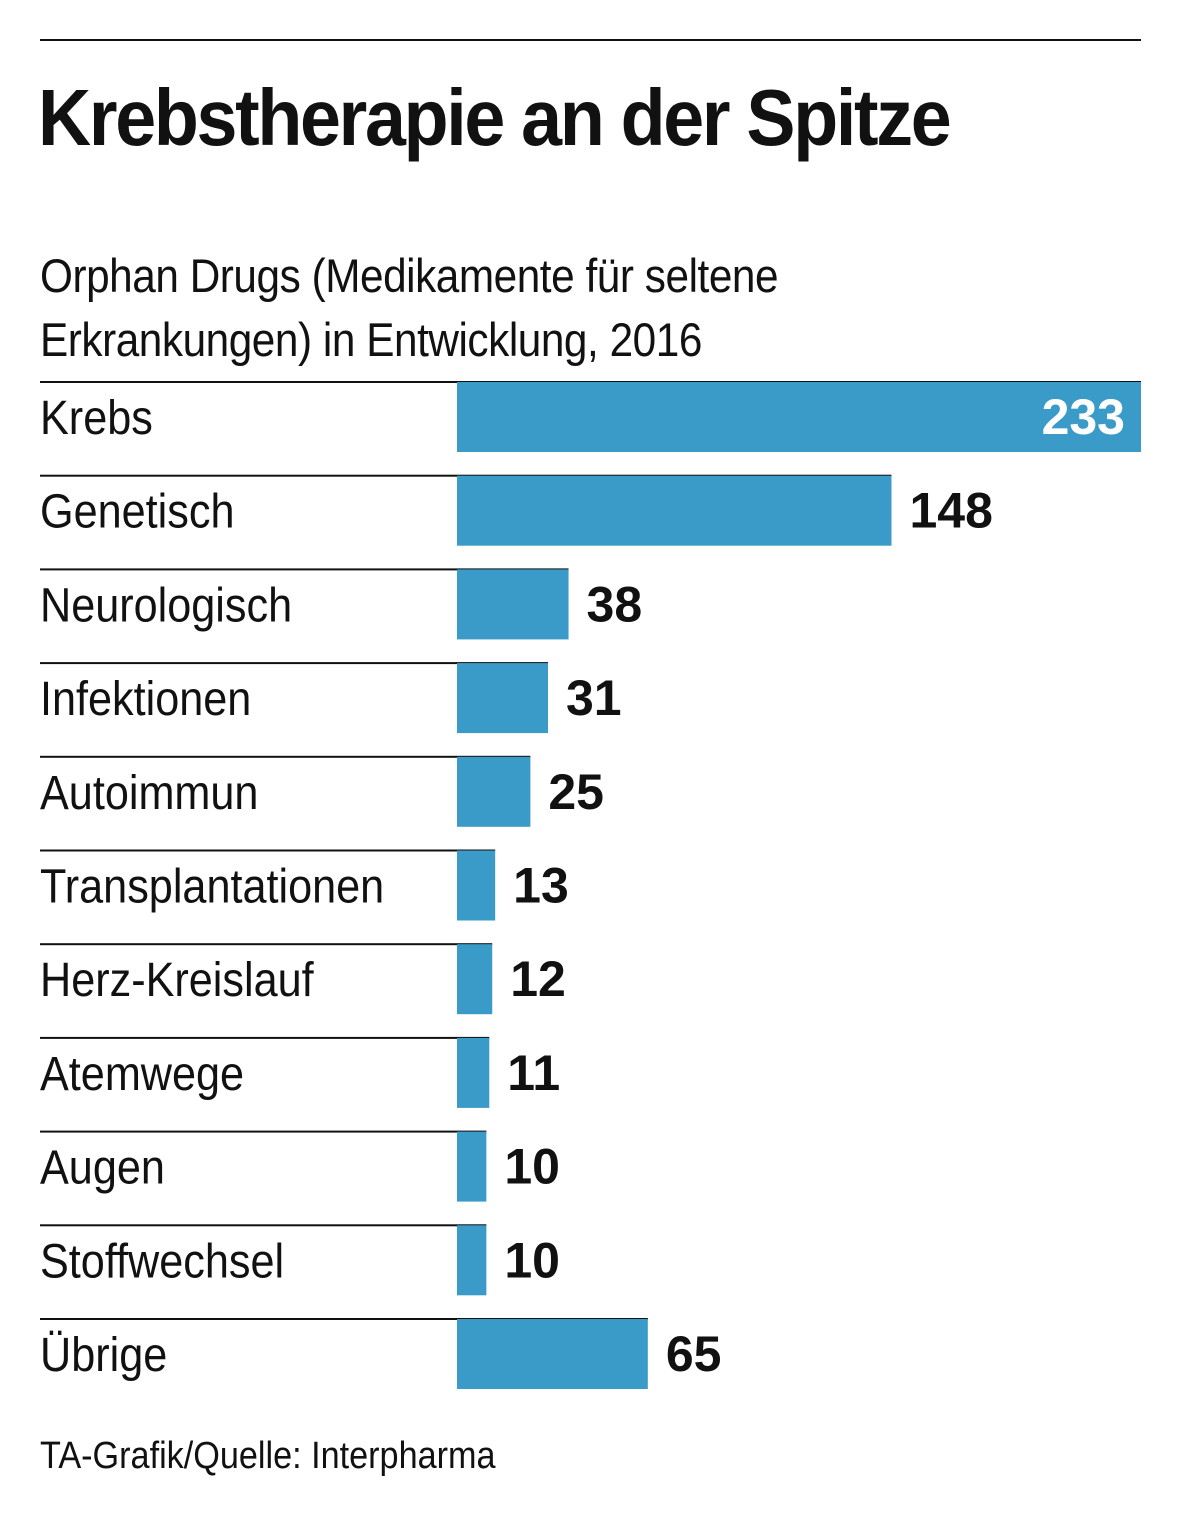 The image size is (1181, 1519). Describe the element at coordinates (263, 1131) in the screenshot. I see `row-rule-augen` at that location.